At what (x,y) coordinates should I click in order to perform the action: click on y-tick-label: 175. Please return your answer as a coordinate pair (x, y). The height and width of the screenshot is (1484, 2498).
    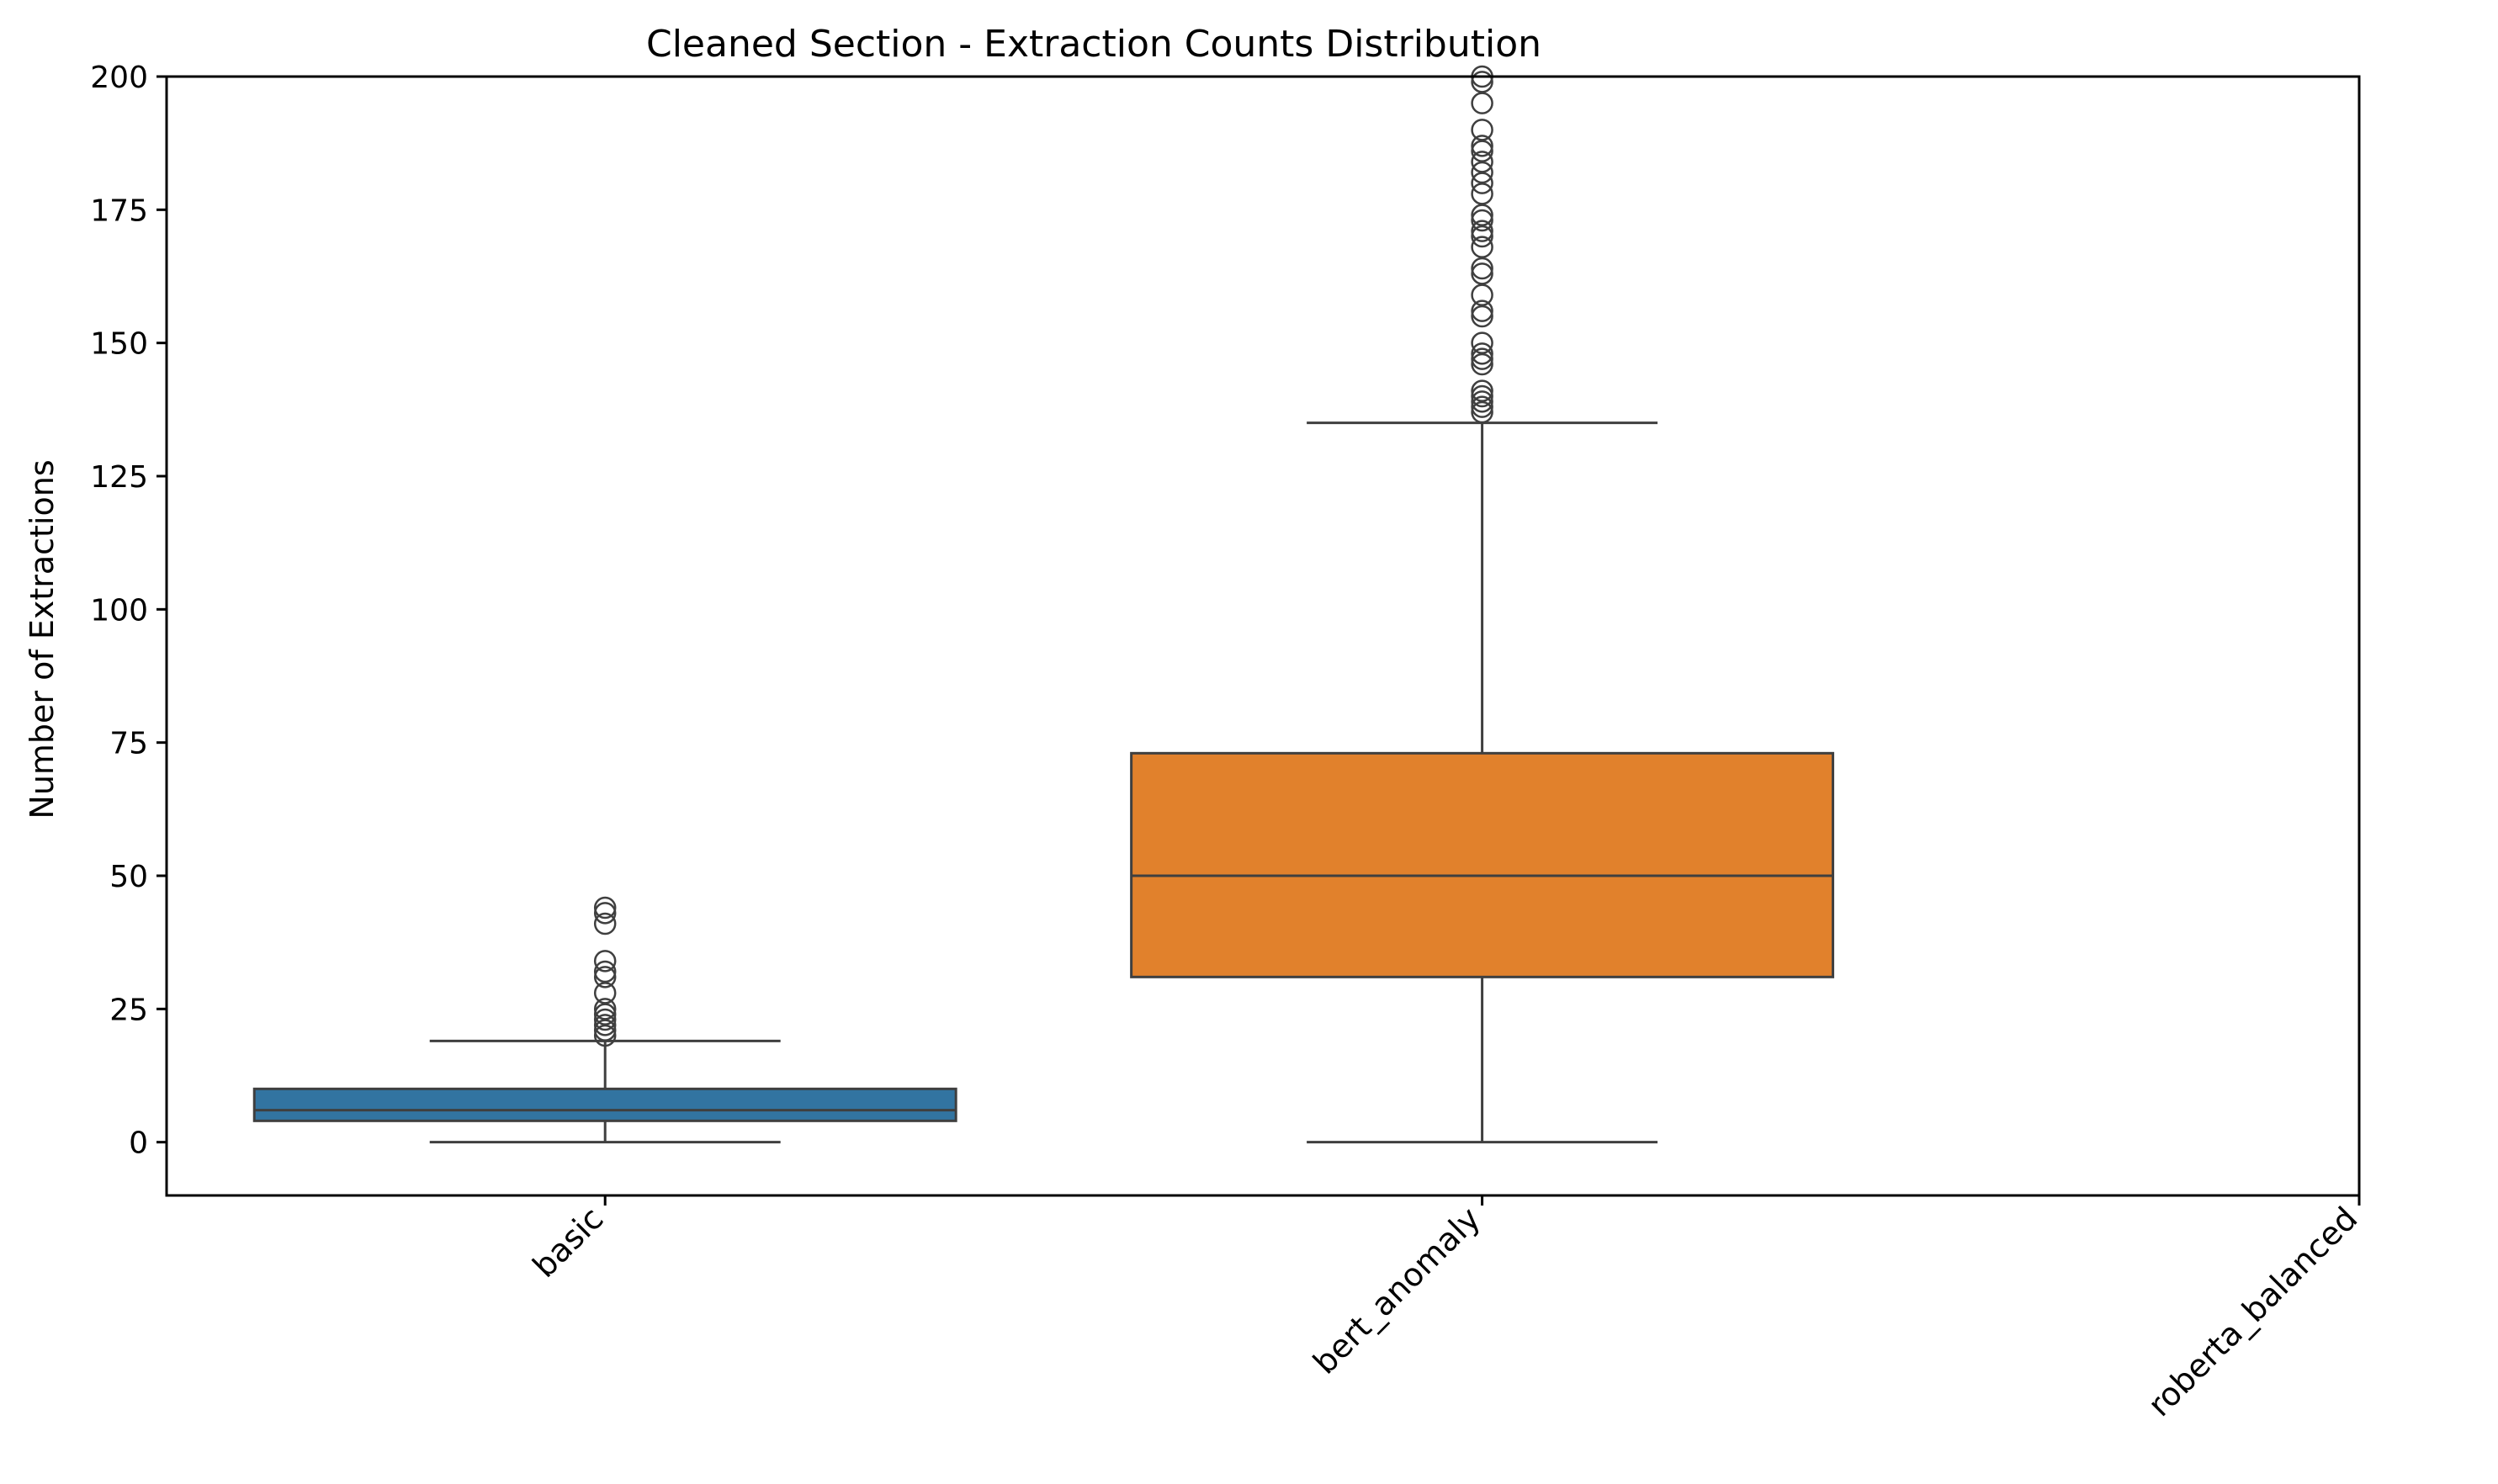
    Looking at the image, I should click on (119, 210).